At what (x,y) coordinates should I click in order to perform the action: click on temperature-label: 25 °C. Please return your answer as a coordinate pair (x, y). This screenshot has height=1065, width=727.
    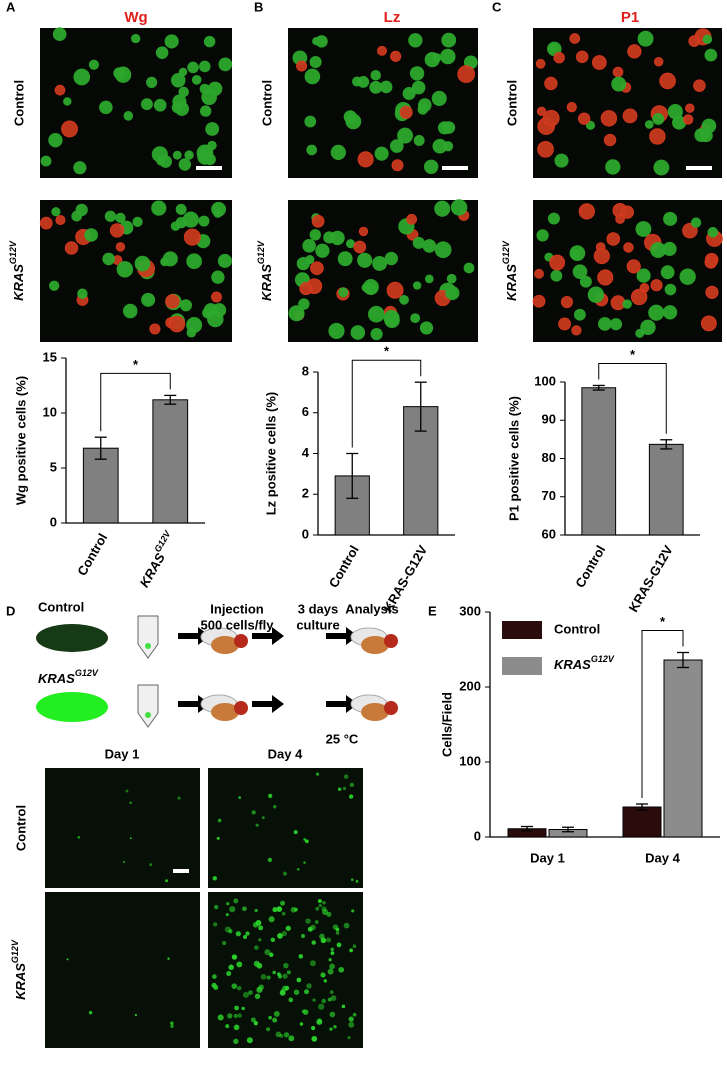
    Looking at the image, I should click on (342, 738).